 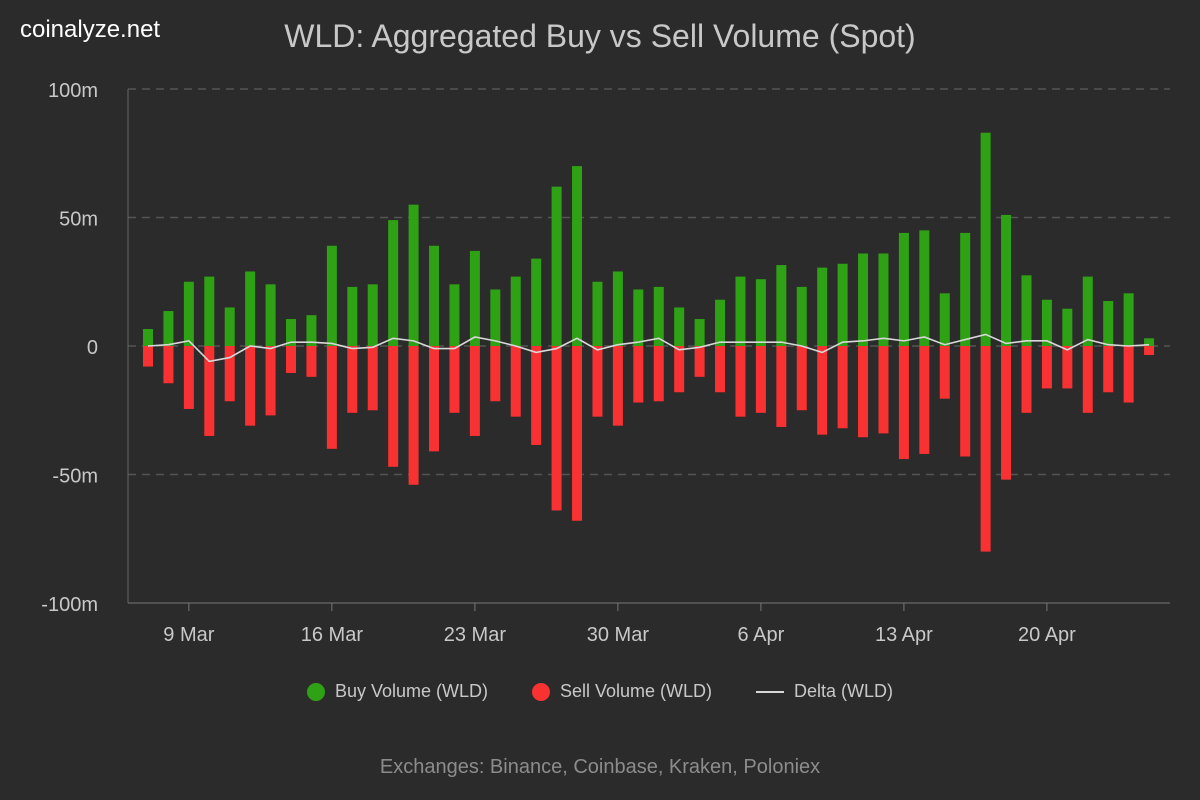 What do you see at coordinates (540, 691) in the screenshot?
I see `legend-sell-marker` at bounding box center [540, 691].